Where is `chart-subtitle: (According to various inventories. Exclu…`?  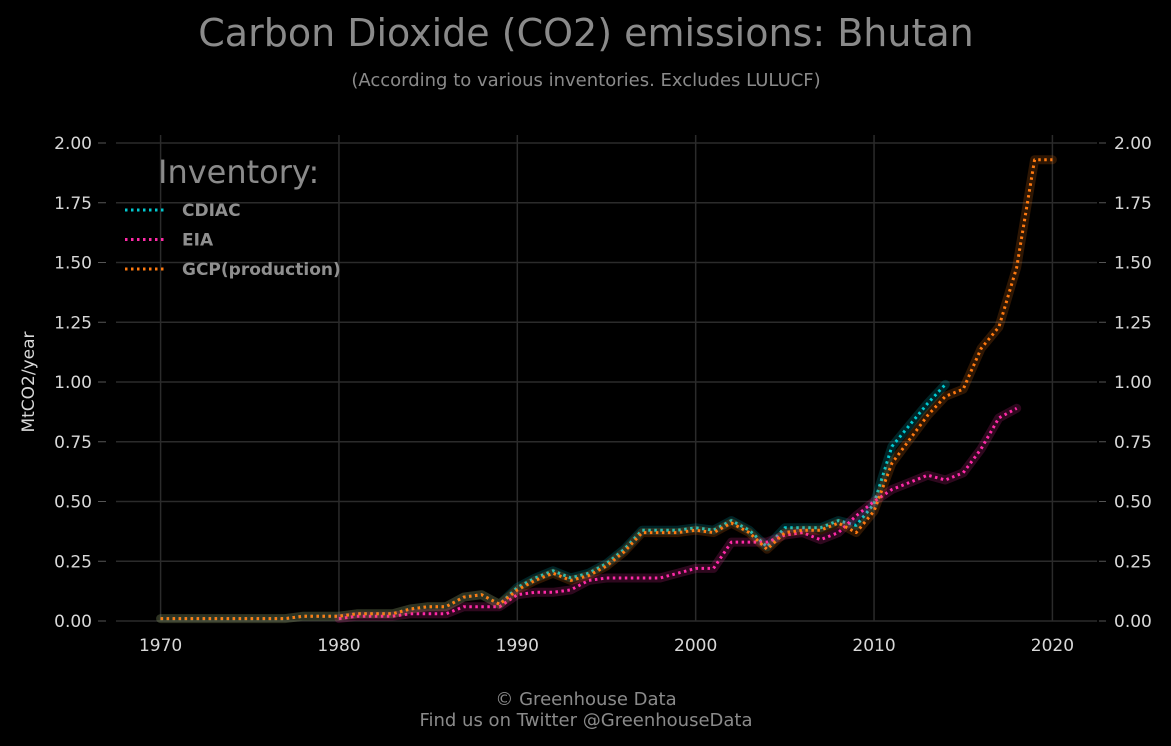
chart-subtitle: (According to various inventories. Exclu… is located at coordinates (585, 80).